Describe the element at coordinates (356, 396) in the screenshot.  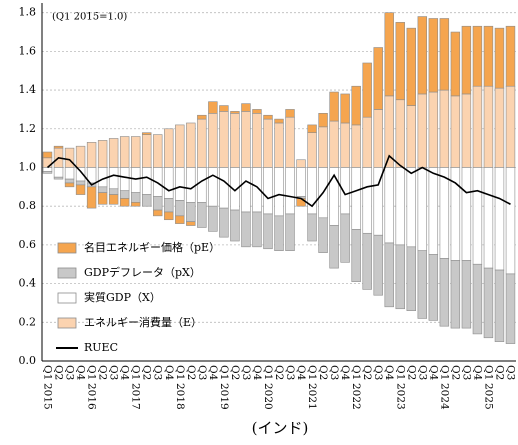
I see `x-year-label: 2022` at that location.